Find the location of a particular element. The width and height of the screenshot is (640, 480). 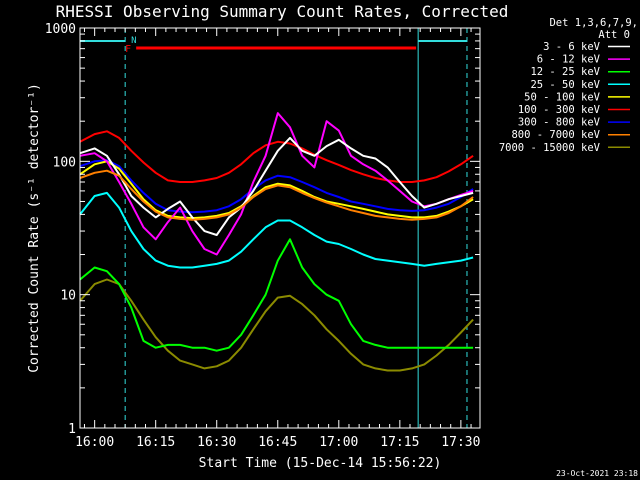

x-tick-label: 16:45 is located at coordinates (277, 442).